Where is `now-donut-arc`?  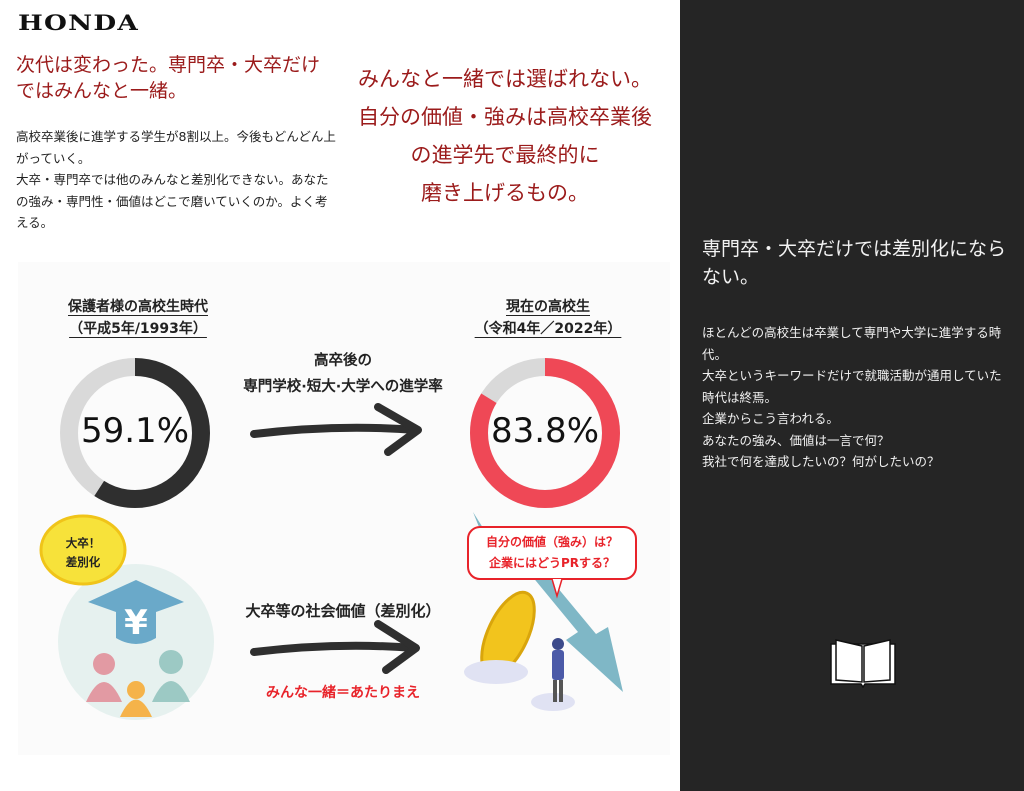 now-donut-arc is located at coordinates (545, 433).